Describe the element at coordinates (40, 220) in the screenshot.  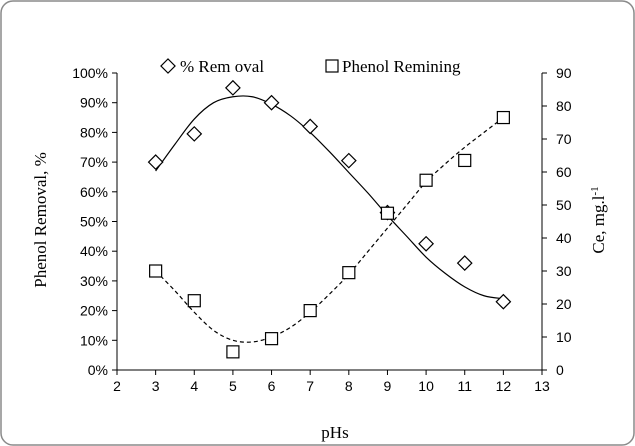
I see `left-y-axis-title: Phenol Removal, %` at that location.